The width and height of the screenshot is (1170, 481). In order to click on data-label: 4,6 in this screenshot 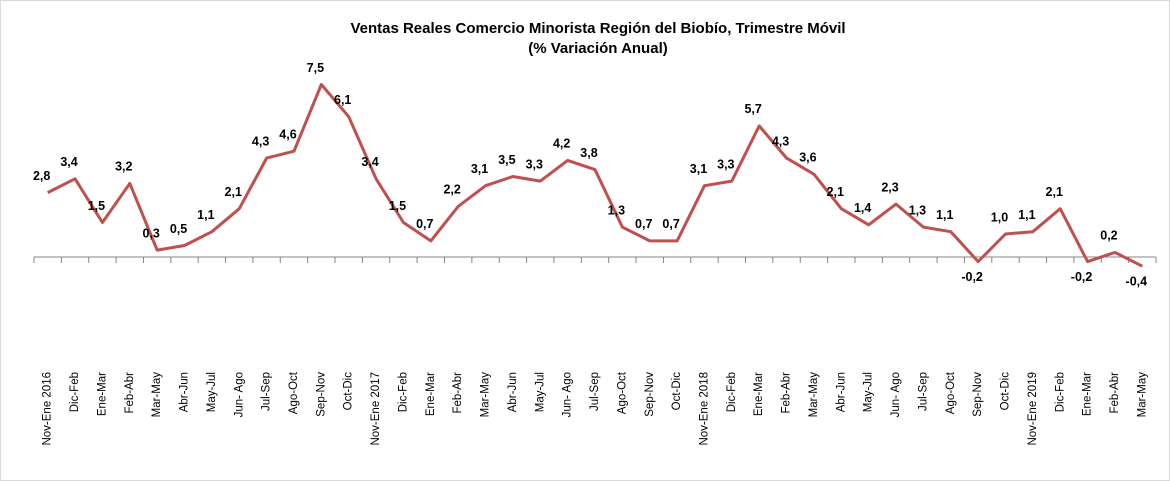, I will do `click(287, 134)`.